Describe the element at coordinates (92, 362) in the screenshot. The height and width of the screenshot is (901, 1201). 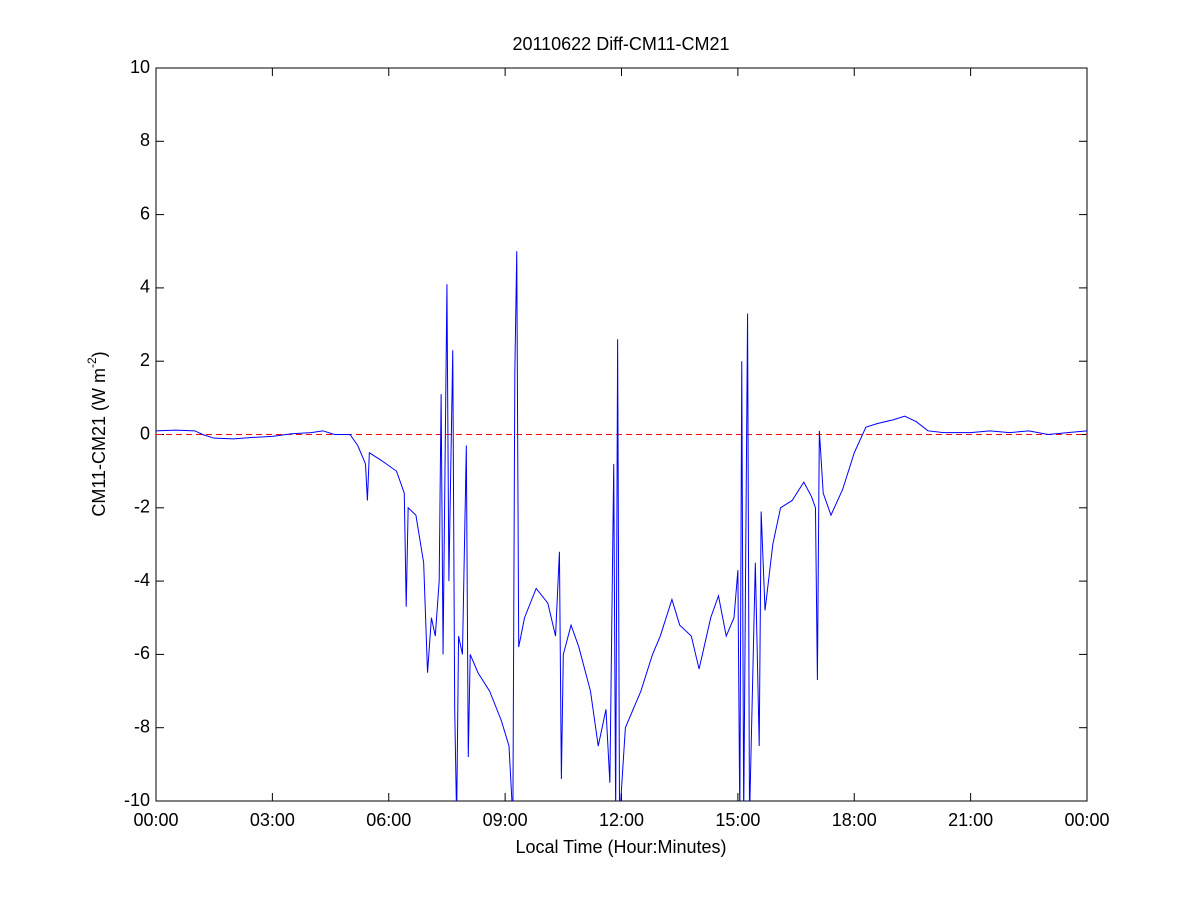
I see `y-label-sup: -2` at that location.